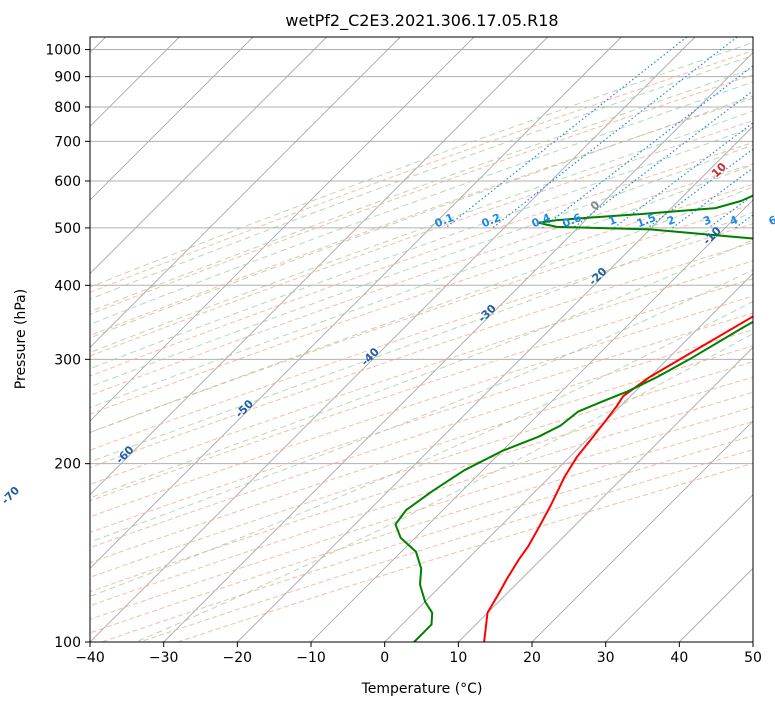  What do you see at coordinates (63, 51) in the screenshot?
I see `y-tick-label: 1000` at bounding box center [63, 51].